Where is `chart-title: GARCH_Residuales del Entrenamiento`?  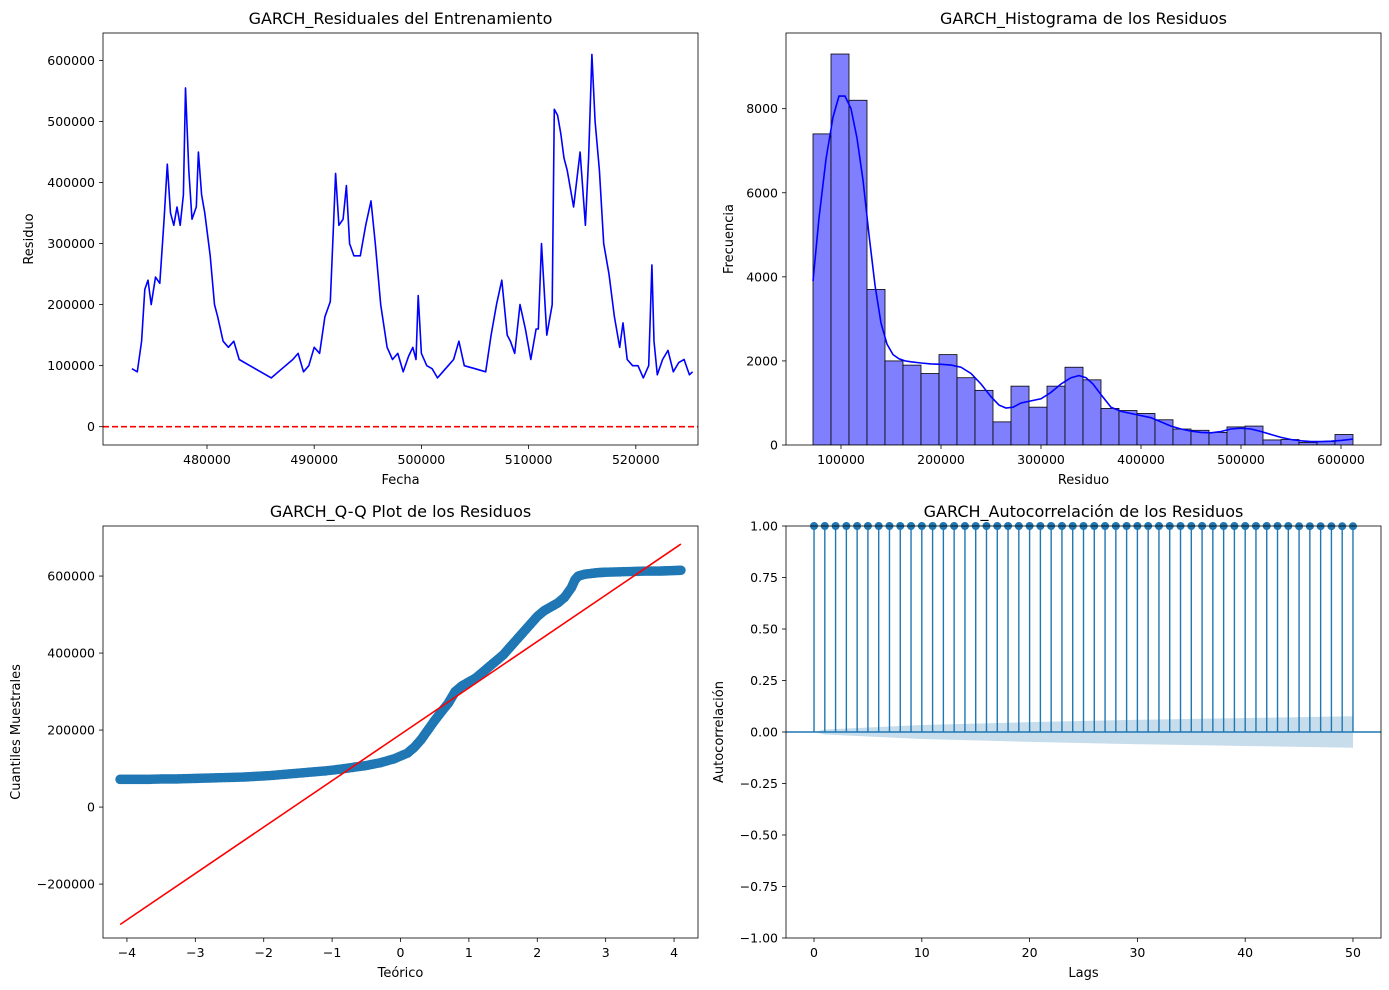
chart-title: GARCH_Residuales del Entrenamiento is located at coordinates (401, 19).